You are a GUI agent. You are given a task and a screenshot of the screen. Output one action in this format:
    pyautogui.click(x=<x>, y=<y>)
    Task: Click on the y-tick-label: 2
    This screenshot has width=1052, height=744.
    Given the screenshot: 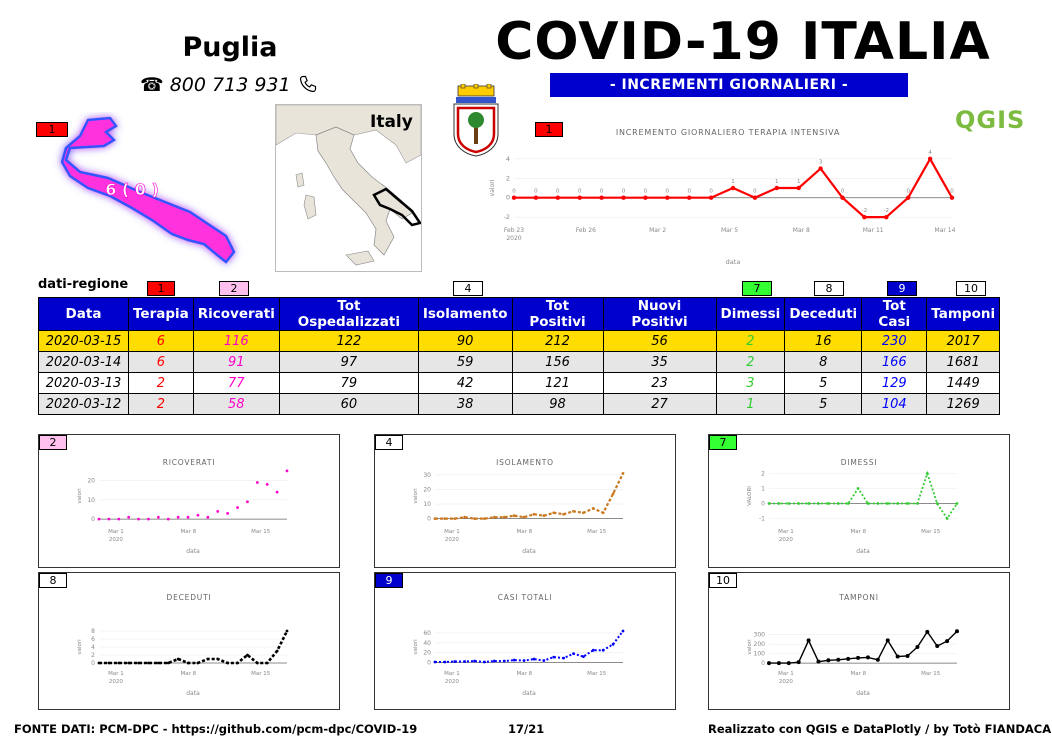 What is the action you would take?
    pyautogui.click(x=508, y=178)
    